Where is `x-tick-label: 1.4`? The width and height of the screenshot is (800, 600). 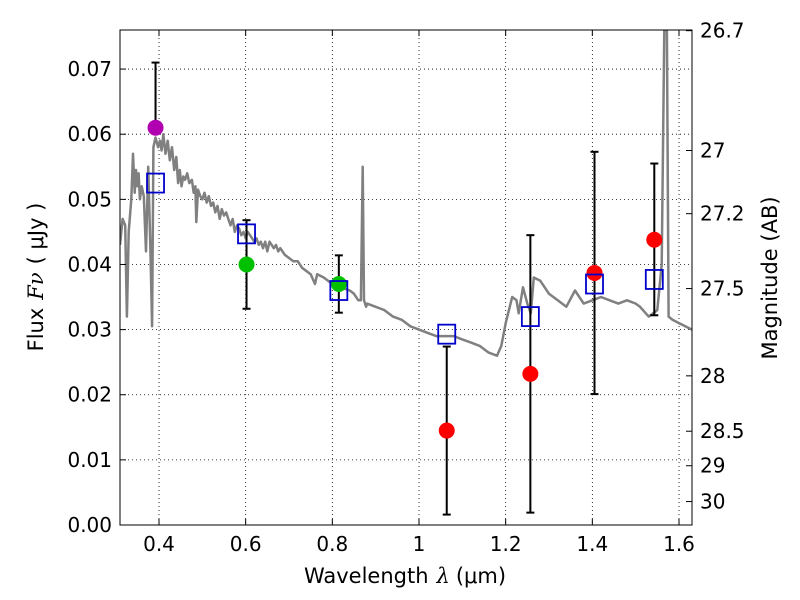 x-tick-label: 1.4 is located at coordinates (592, 544).